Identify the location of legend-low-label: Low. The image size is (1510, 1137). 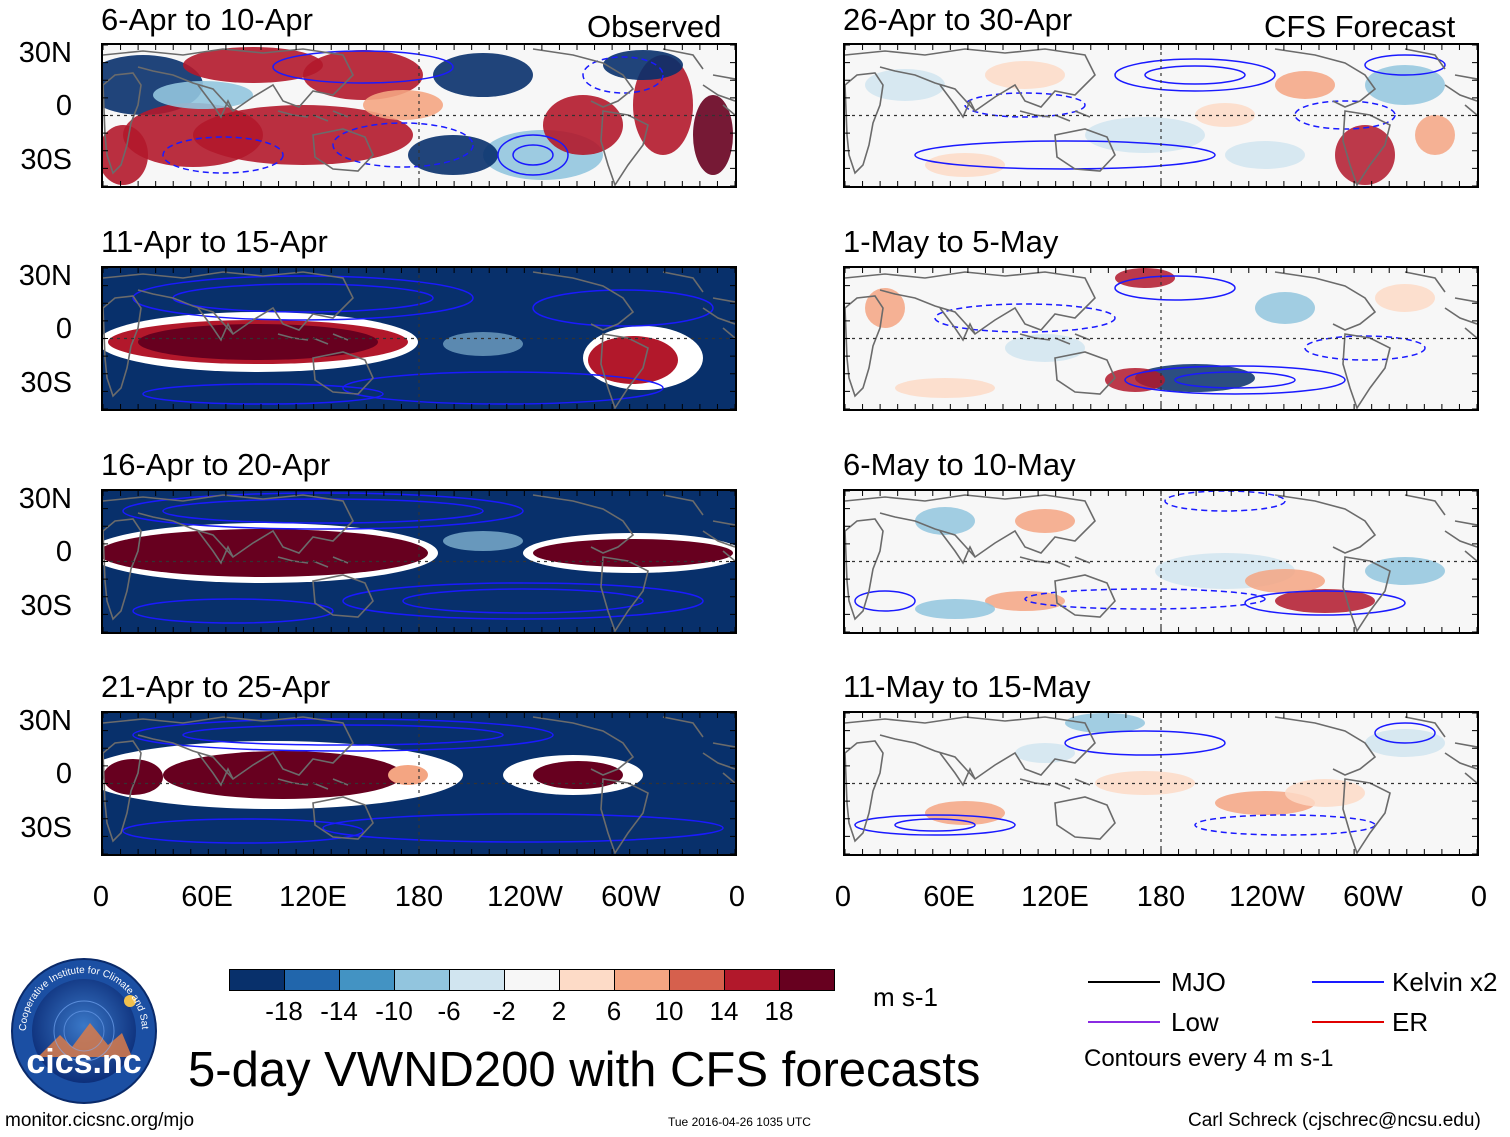
(1195, 1022).